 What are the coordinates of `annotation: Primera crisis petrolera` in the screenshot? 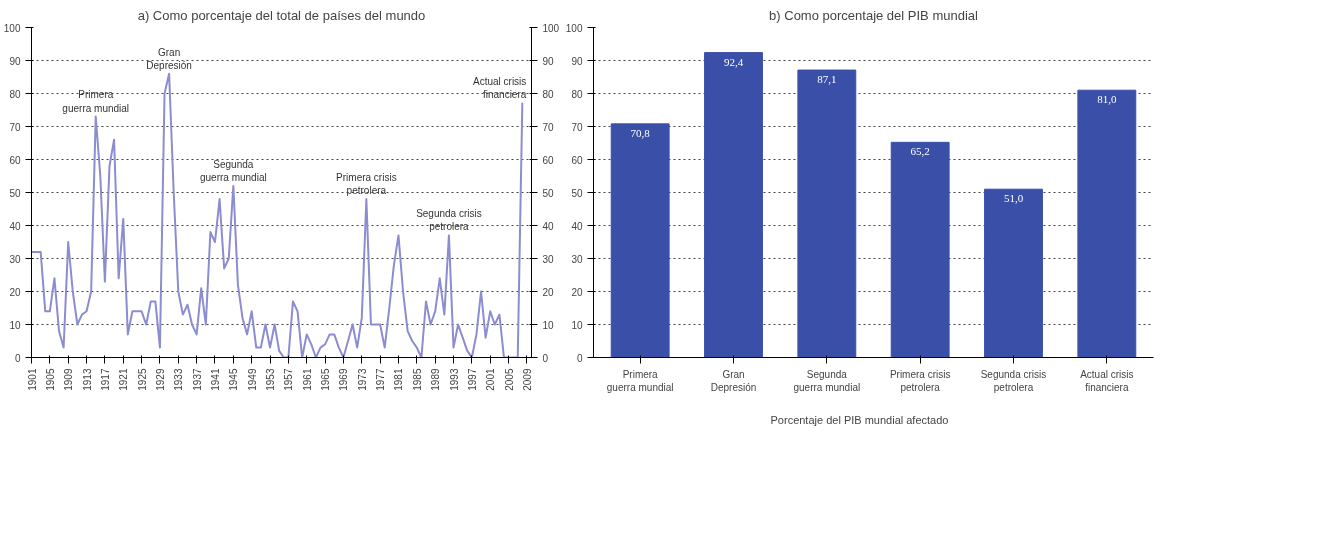 It's located at (366, 184).